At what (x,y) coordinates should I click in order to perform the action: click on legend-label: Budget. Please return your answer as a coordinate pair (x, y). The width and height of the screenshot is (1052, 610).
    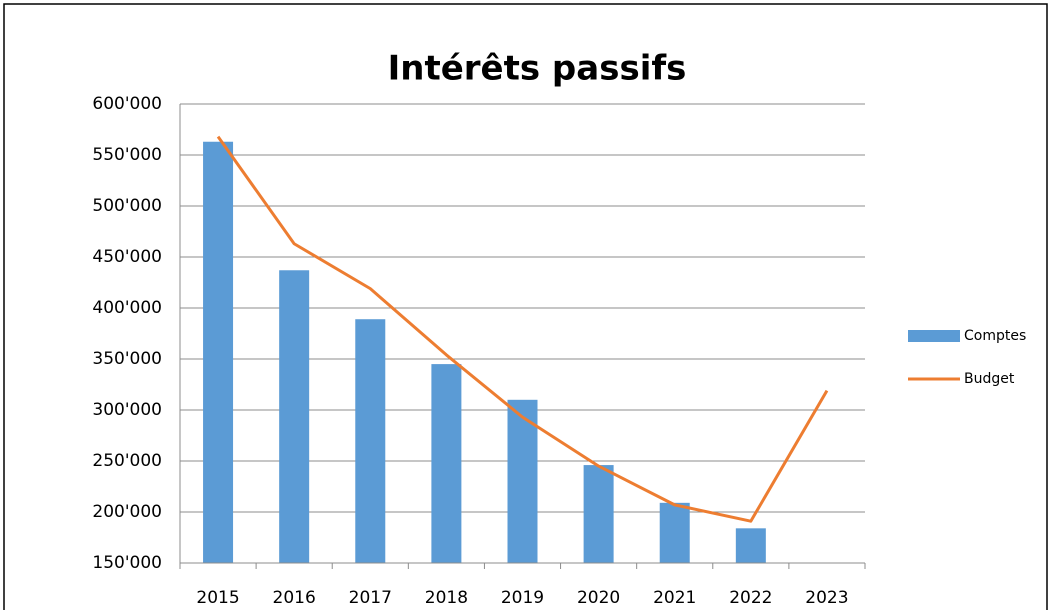
    Looking at the image, I should click on (989, 379).